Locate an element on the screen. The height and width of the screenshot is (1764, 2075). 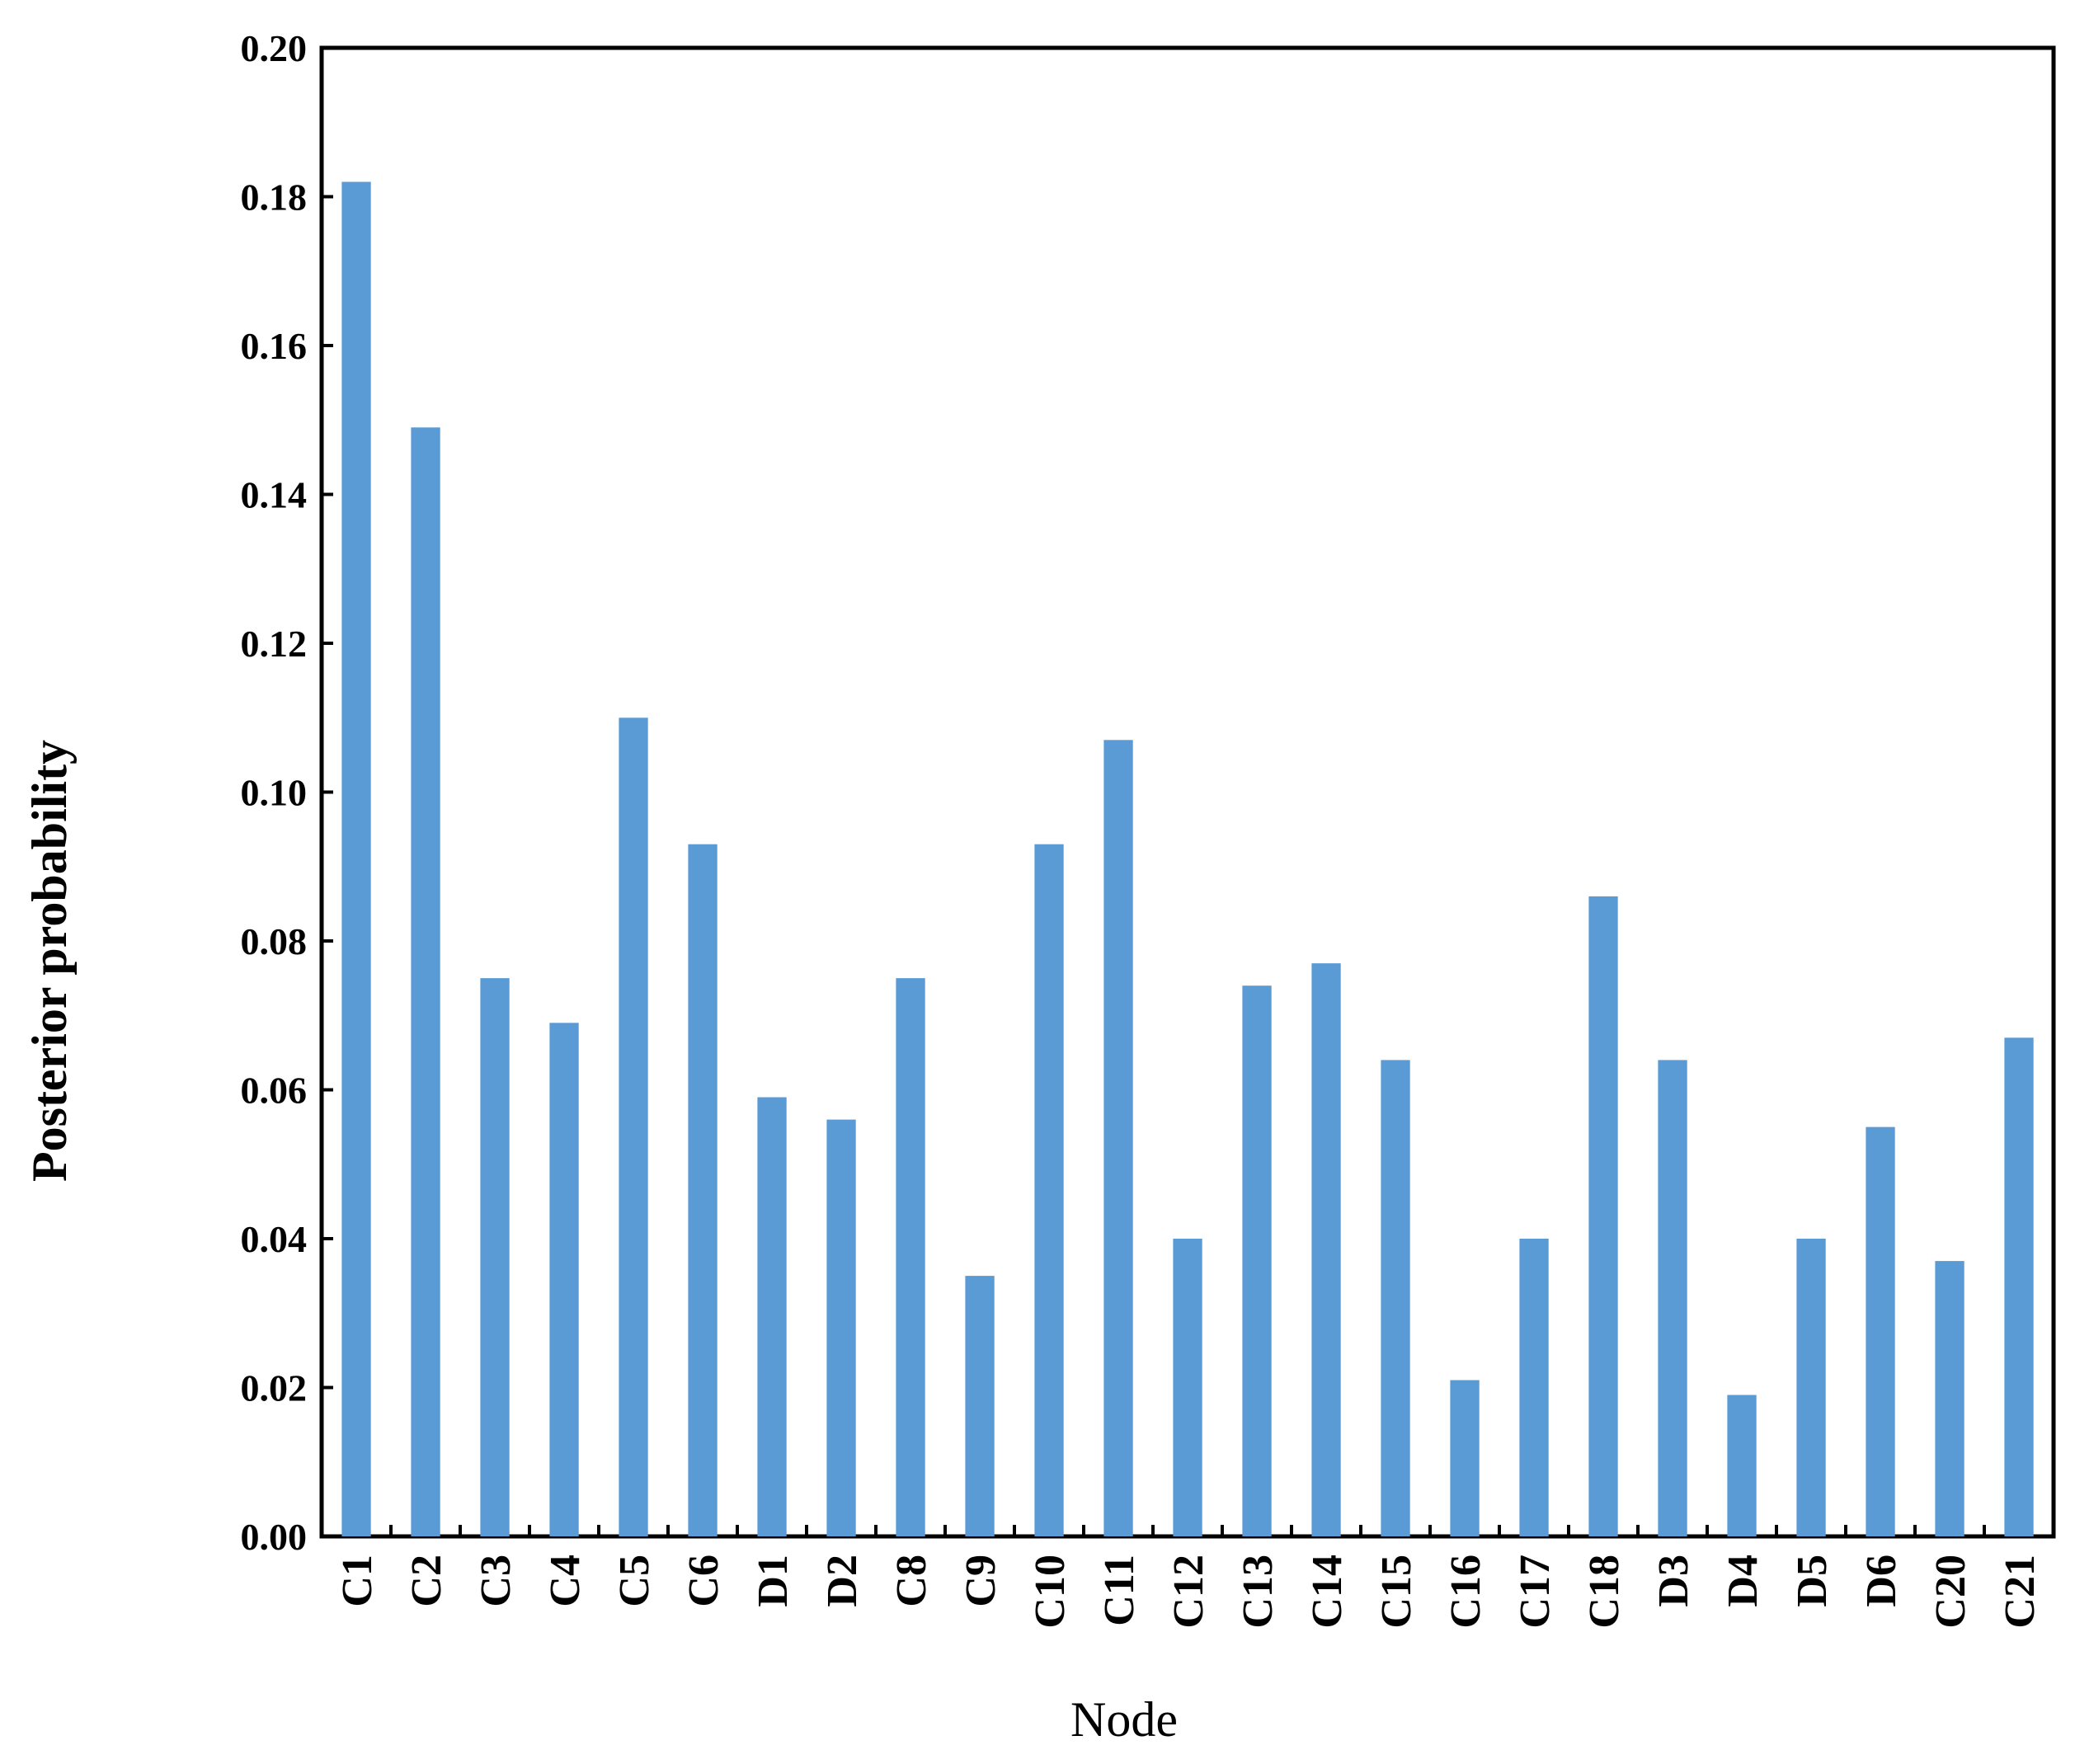
x-tick-label: C17 is located at coordinates (1535, 1592).